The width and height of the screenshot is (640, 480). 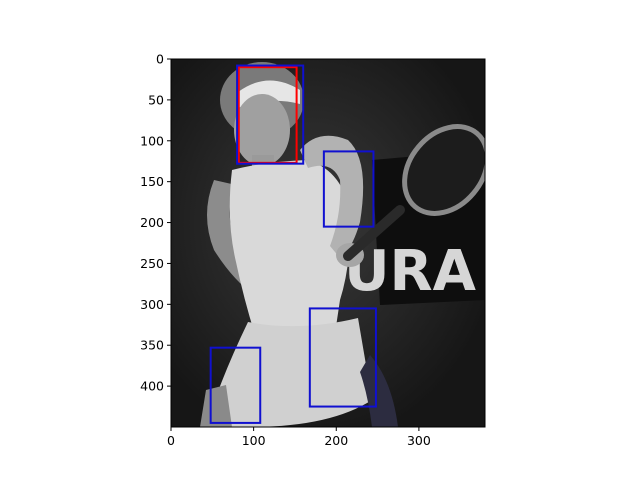 What do you see at coordinates (152, 181) in the screenshot?
I see `y-tick-label: 150` at bounding box center [152, 181].